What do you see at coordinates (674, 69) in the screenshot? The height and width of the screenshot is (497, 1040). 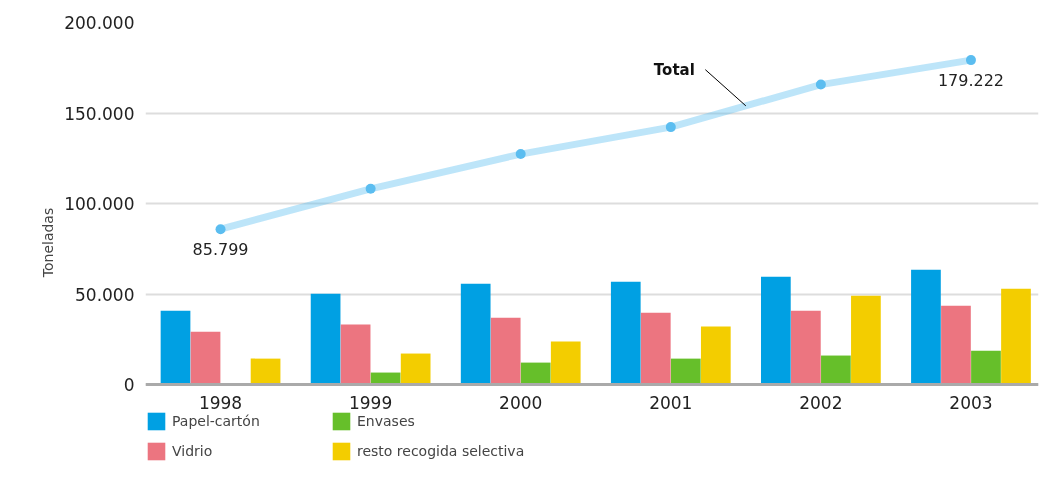 I see `text: Total` at bounding box center [674, 69].